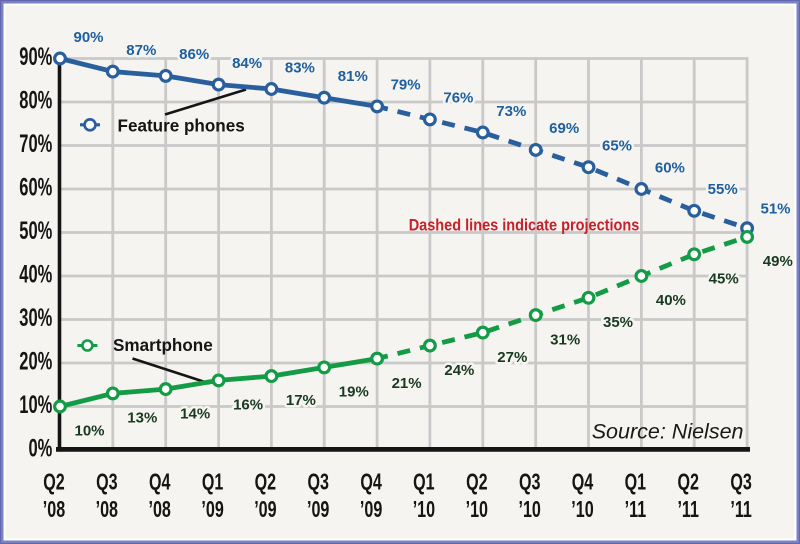  I want to click on svg-text: 0%, so click(40, 448).